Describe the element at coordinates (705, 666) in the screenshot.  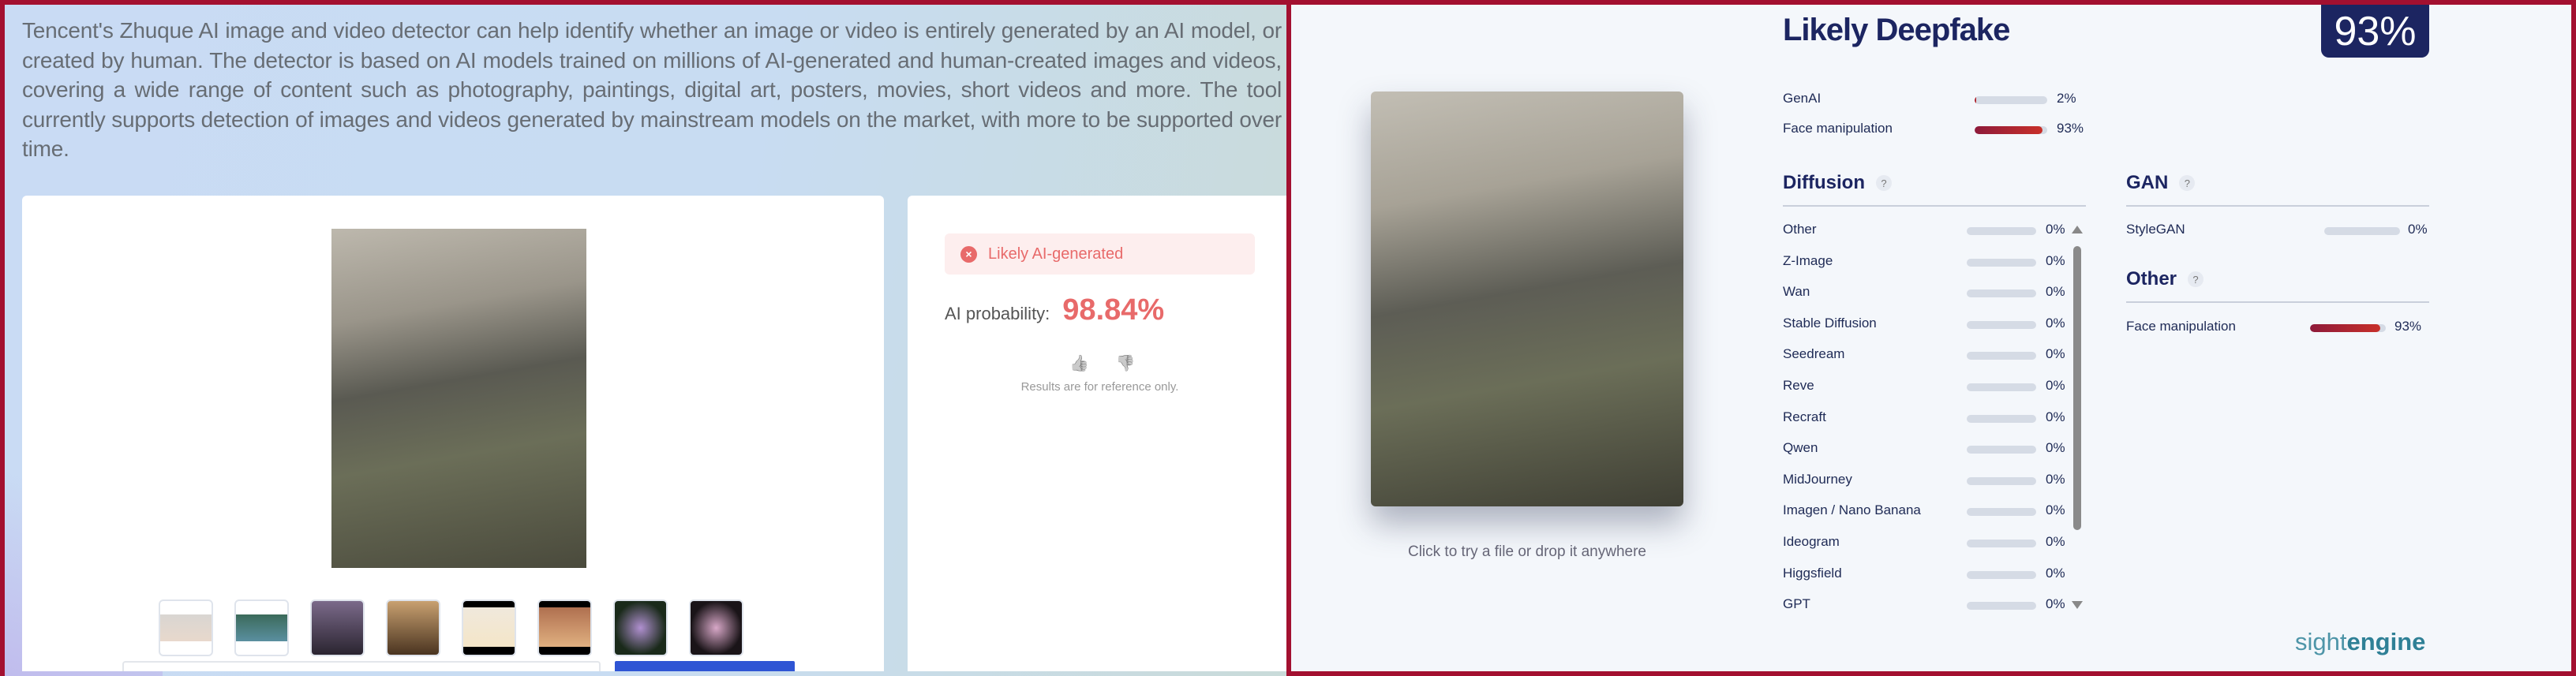
I see `detect-button` at that location.